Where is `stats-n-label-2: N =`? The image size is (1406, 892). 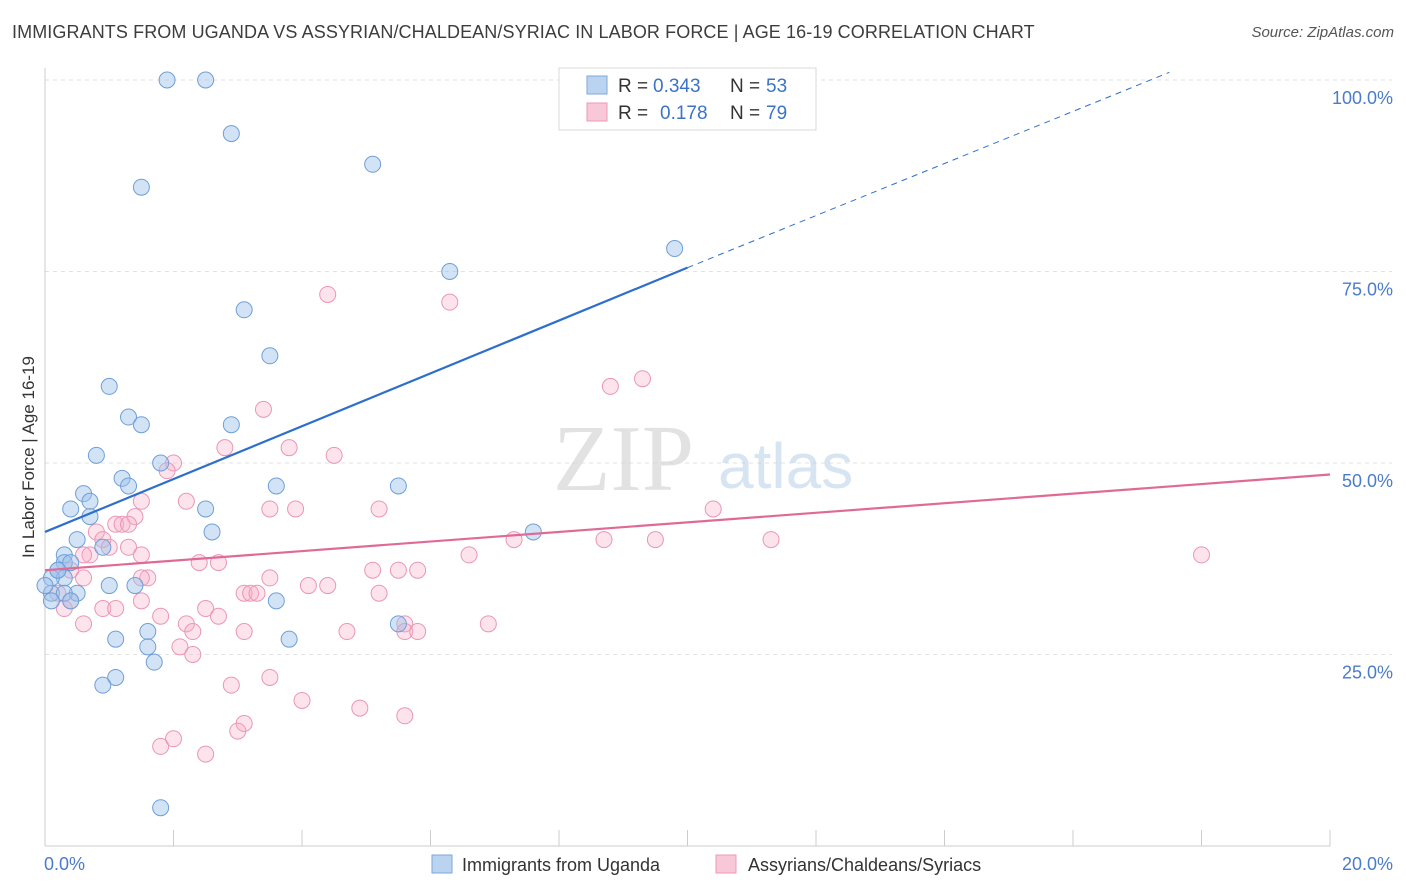 stats-n-label-2: N = is located at coordinates (745, 113).